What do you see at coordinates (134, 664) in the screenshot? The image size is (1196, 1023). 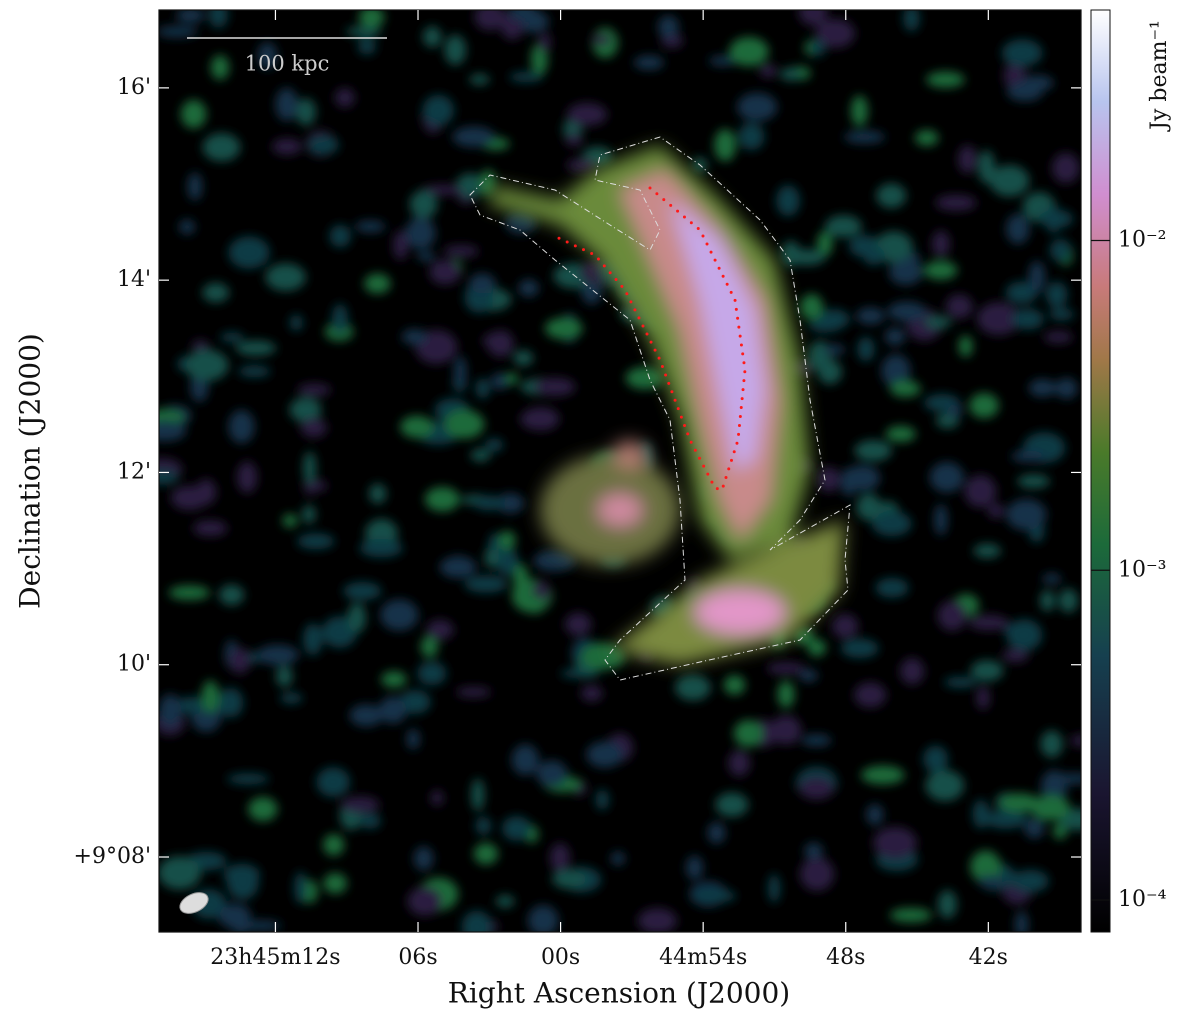 I see `y-tick-label: 10'` at bounding box center [134, 664].